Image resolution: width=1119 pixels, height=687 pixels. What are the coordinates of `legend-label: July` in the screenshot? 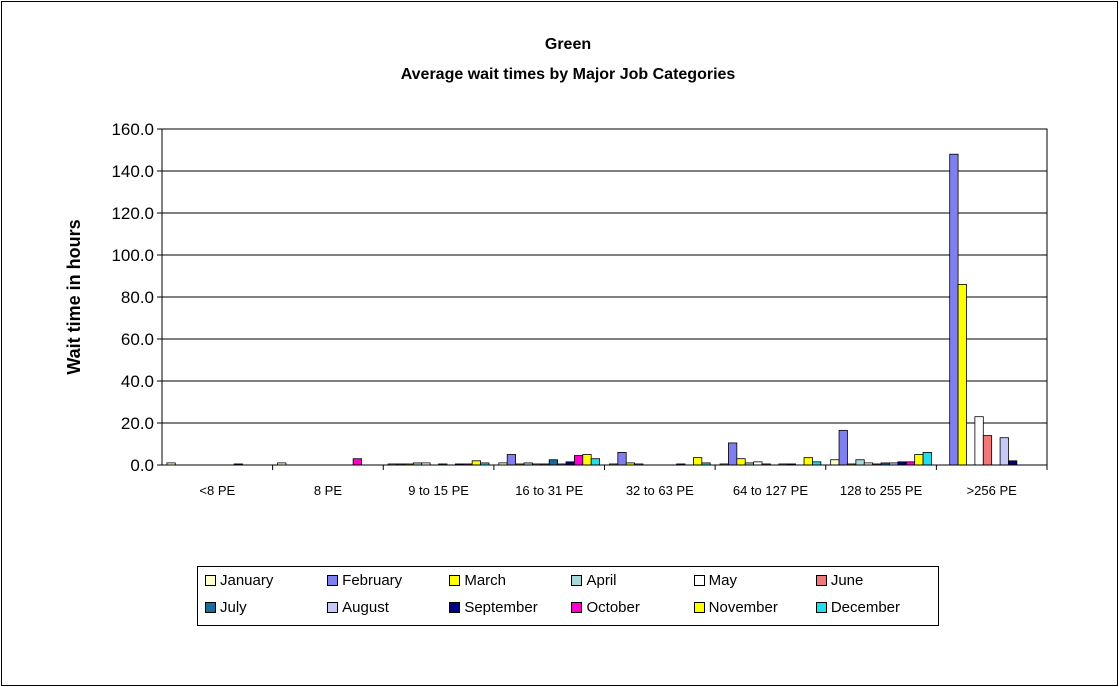 It's located at (233, 607).